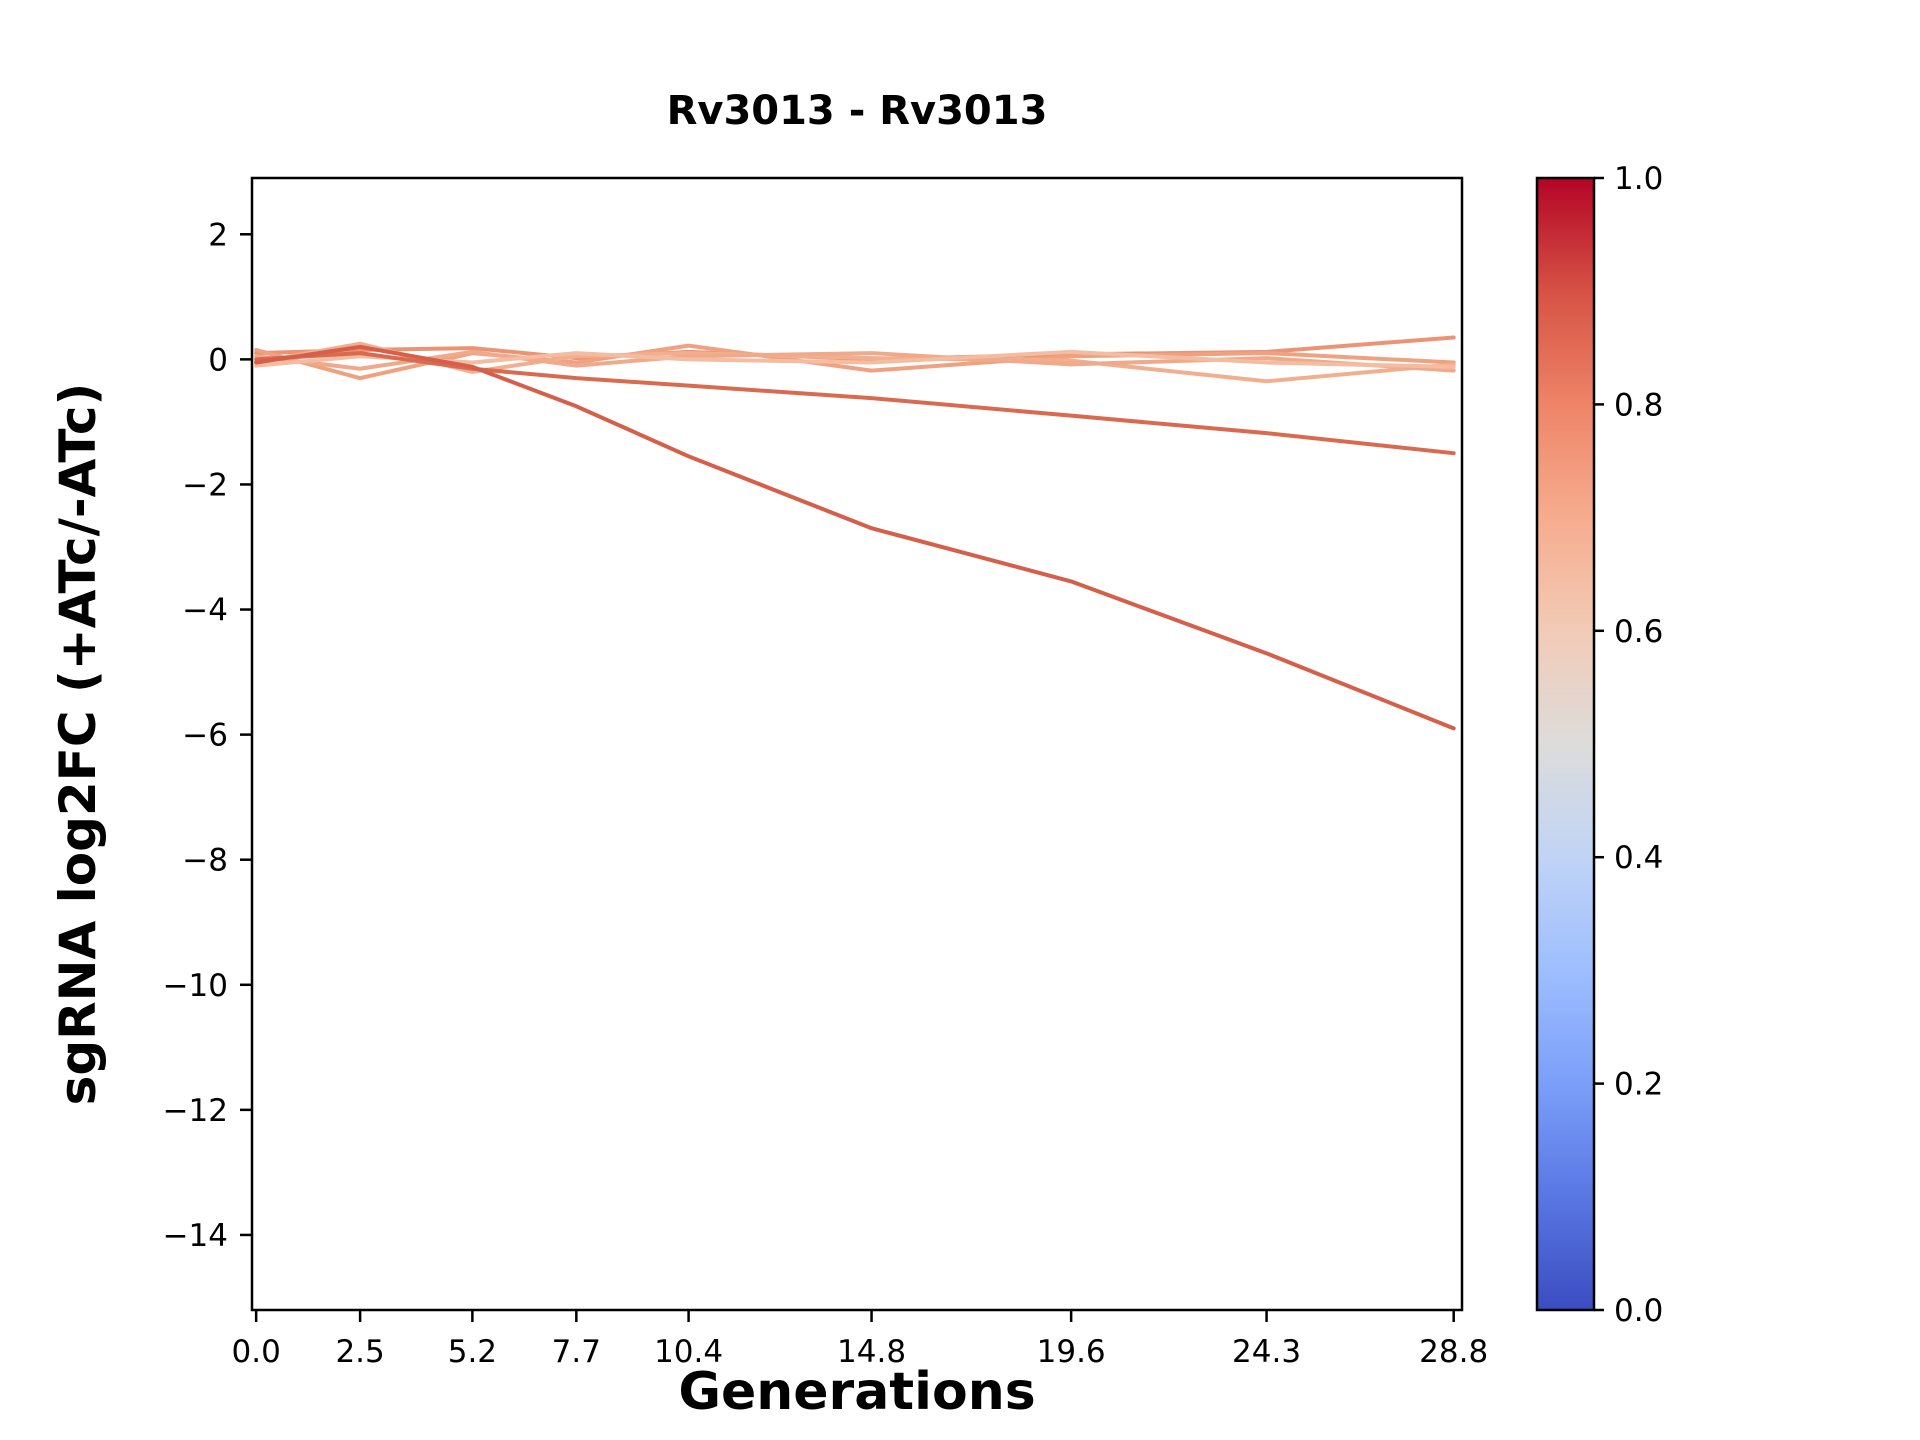 The width and height of the screenshot is (1920, 1440). Describe the element at coordinates (195, 986) in the screenshot. I see `y-tick-label: −10` at that location.